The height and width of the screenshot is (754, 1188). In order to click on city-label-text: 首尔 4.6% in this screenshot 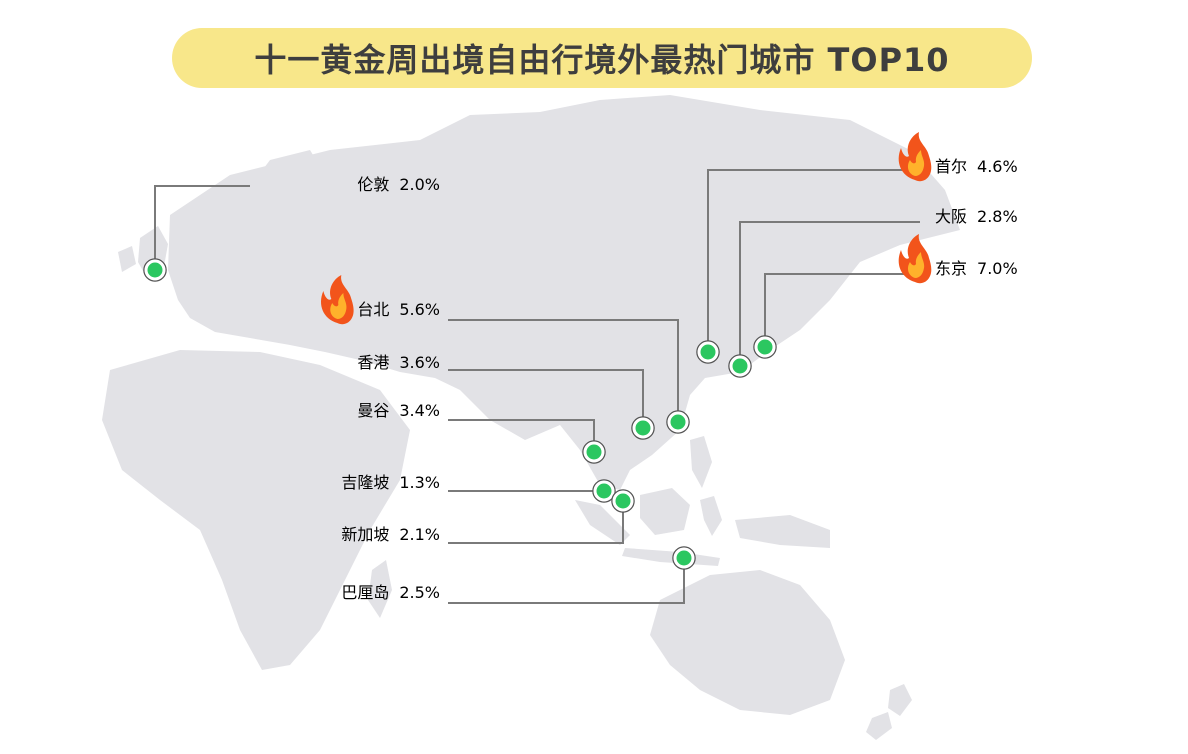, I will do `click(976, 166)`.